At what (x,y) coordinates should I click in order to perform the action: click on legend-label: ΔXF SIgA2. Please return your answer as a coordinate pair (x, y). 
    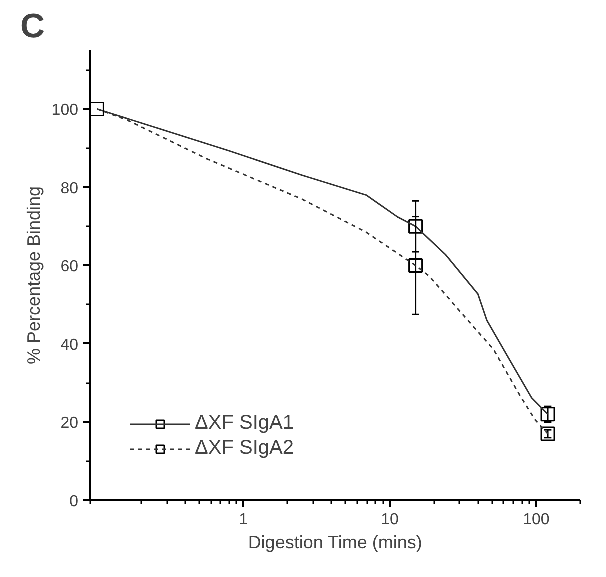
    Looking at the image, I should click on (244, 448).